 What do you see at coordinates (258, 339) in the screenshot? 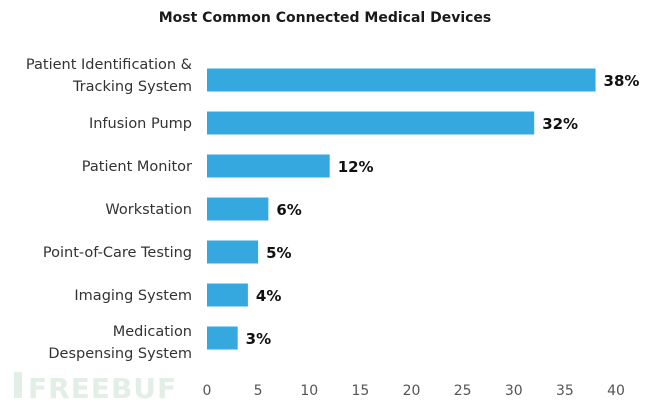
I see `data-label: 3%` at bounding box center [258, 339].